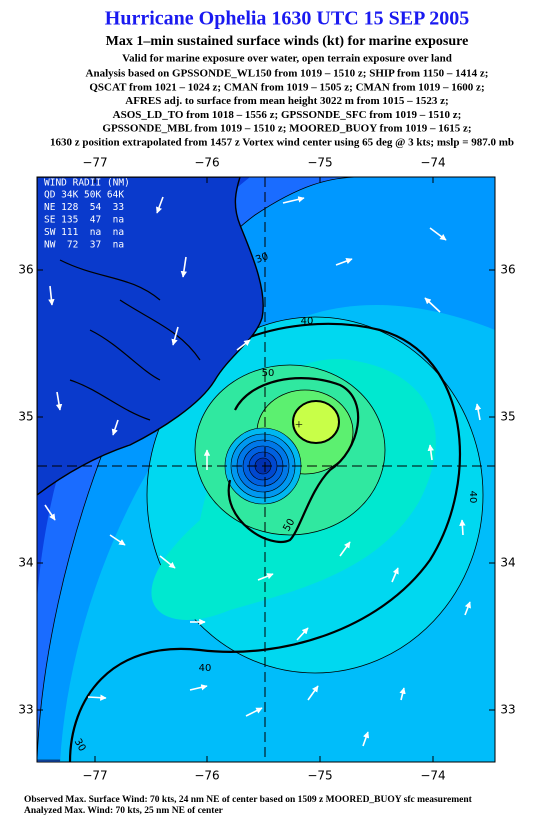 The image size is (560, 815). Describe the element at coordinates (84, 207) in the screenshot. I see `wind-radii-row: NE 128 54 33` at that location.